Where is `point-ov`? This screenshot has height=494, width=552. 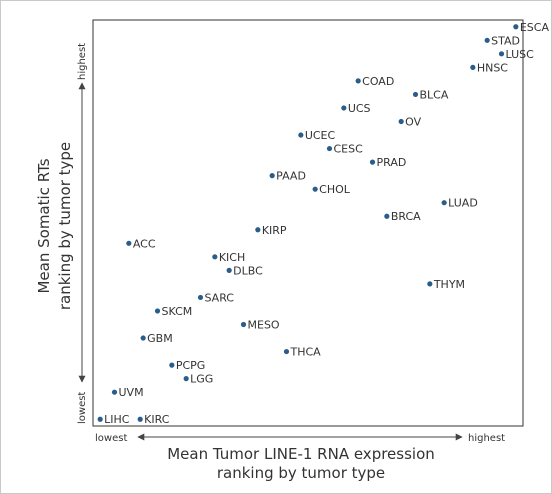
point-ov is located at coordinates (401, 121).